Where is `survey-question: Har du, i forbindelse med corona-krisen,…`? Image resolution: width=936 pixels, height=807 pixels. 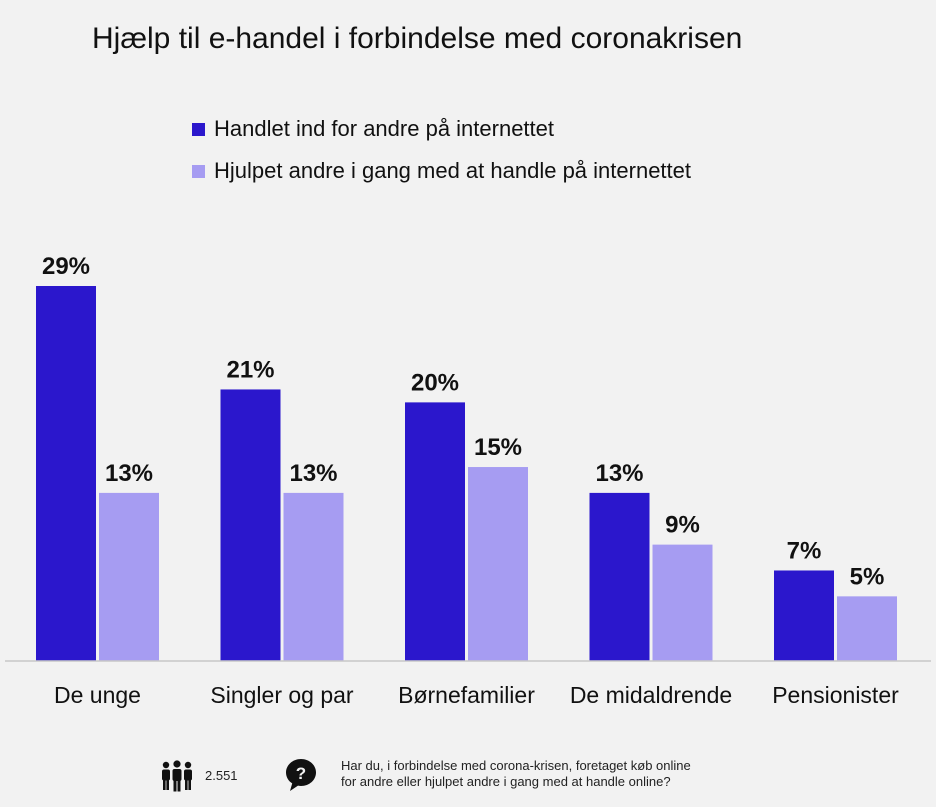
survey-question: Har du, i forbindelse med corona-krisen,… is located at coordinates (571, 774).